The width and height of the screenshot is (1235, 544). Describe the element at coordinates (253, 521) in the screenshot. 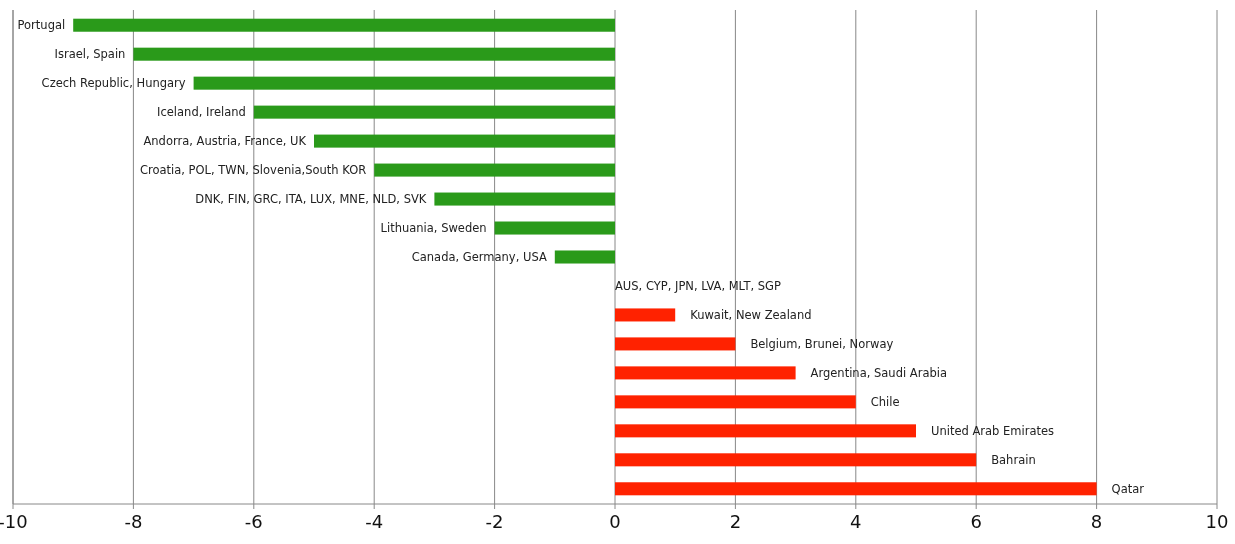

I see `x-tick-label: -6` at that location.